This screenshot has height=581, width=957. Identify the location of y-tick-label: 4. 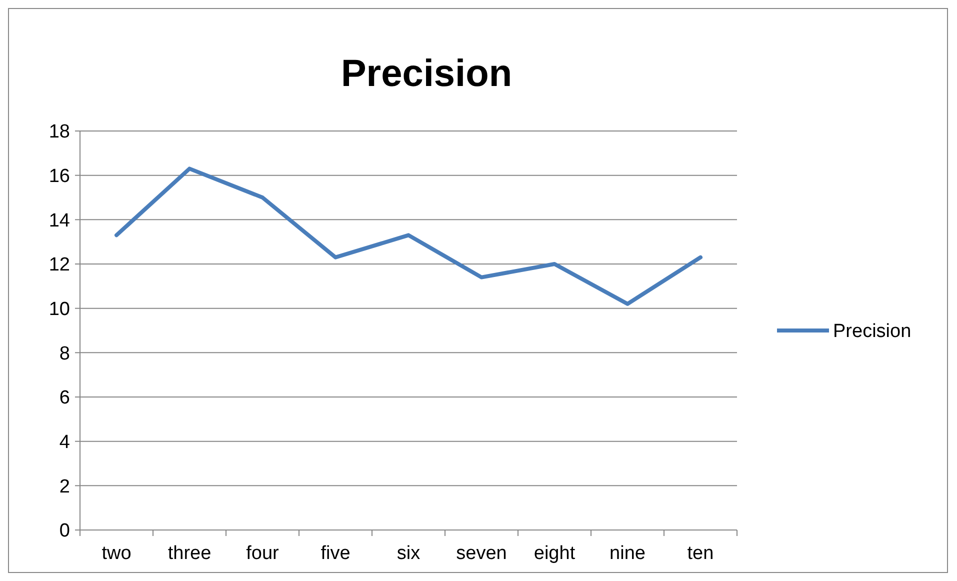
(64, 442).